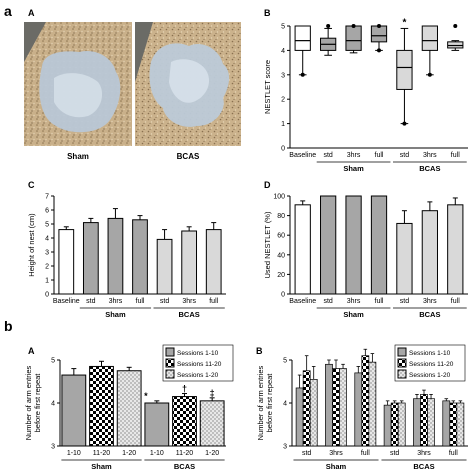 The height and width of the screenshot is (471, 472). I want to click on height-chart-y-tick-label: 7, so click(47, 197).